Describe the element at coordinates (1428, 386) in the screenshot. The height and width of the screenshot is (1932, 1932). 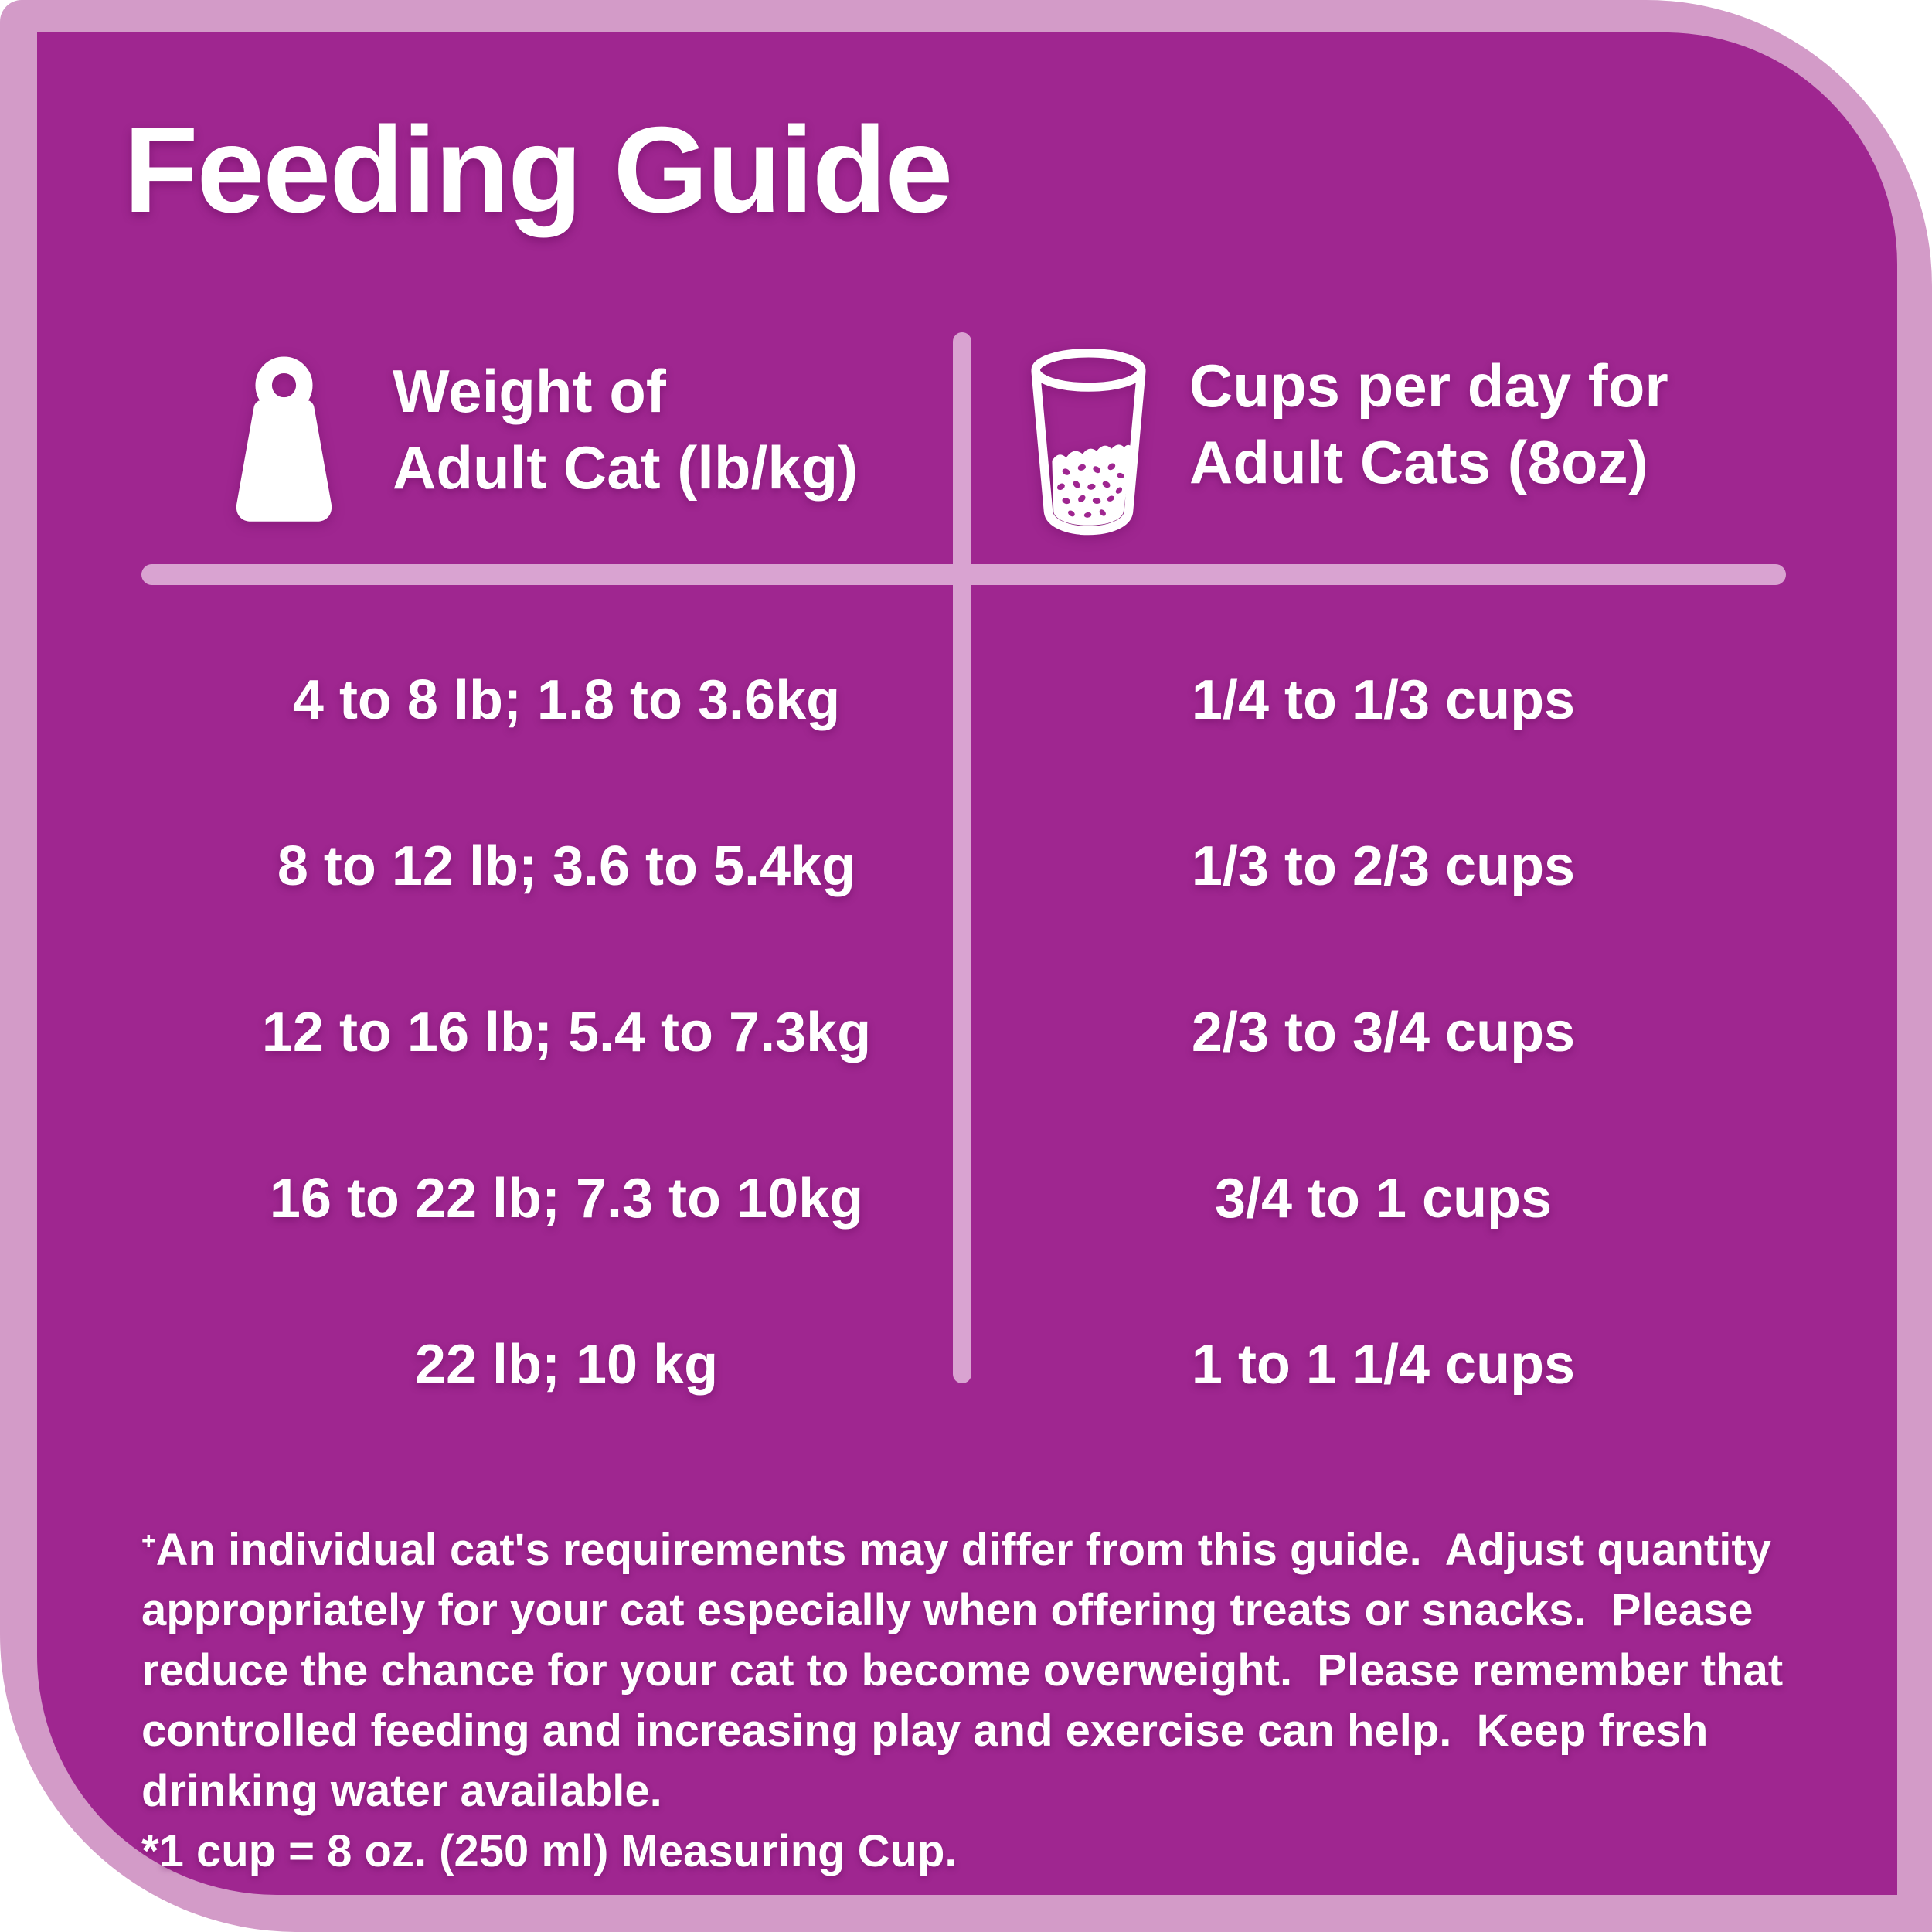
I see `cups-header-line1: Cups per day for` at that location.